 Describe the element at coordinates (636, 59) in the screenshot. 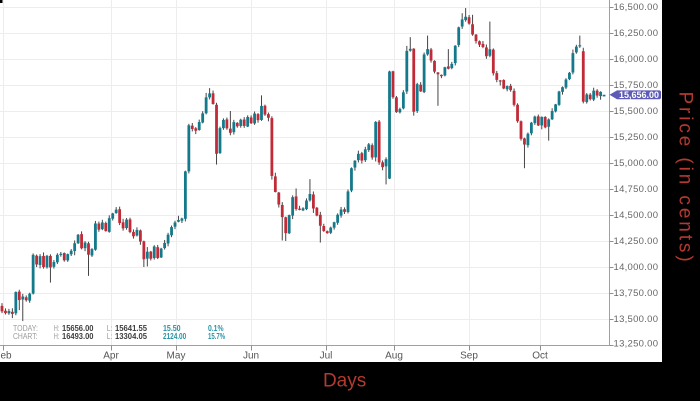

I see `svg-text: 16,000.00` at that location.